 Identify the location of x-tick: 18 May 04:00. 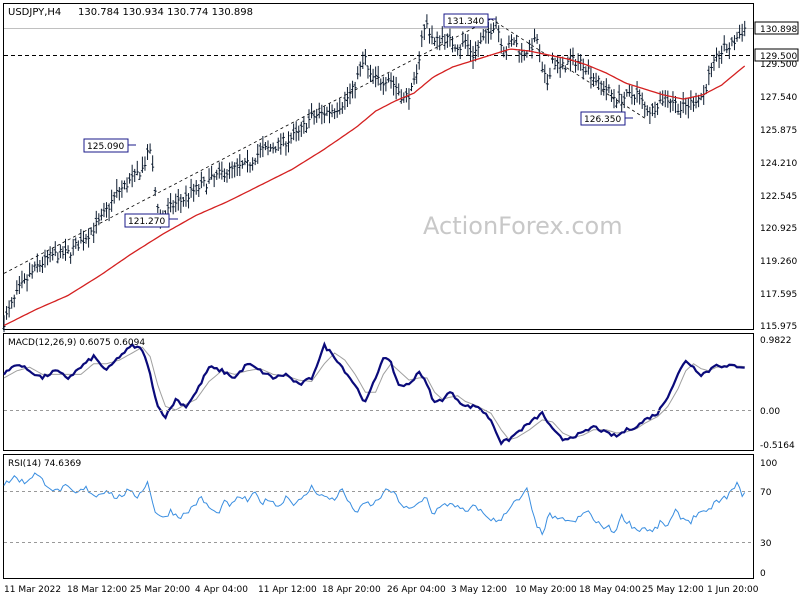
(610, 590).